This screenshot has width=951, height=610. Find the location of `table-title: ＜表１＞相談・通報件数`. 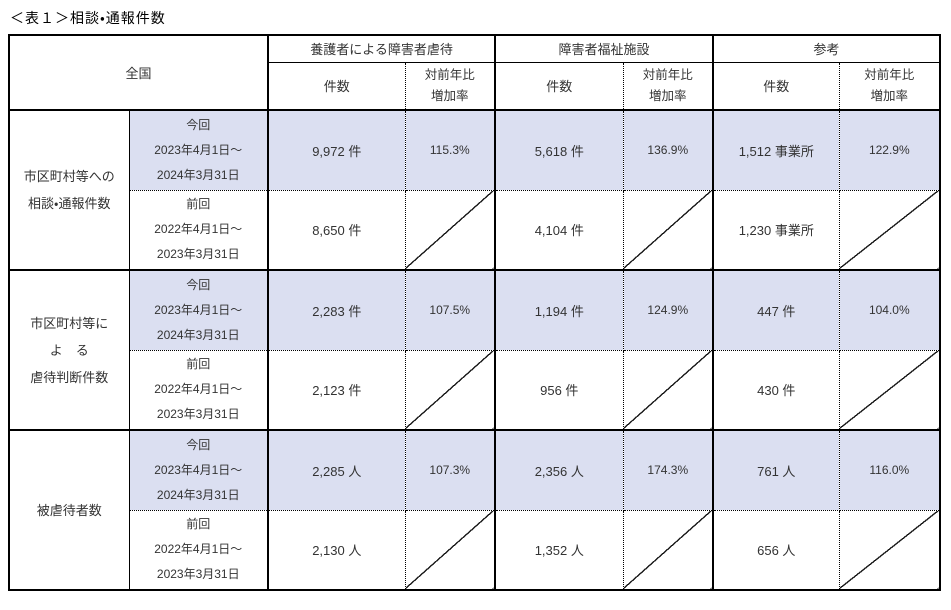

table-title: ＜表１＞相談・通報件数 is located at coordinates (88, 18).